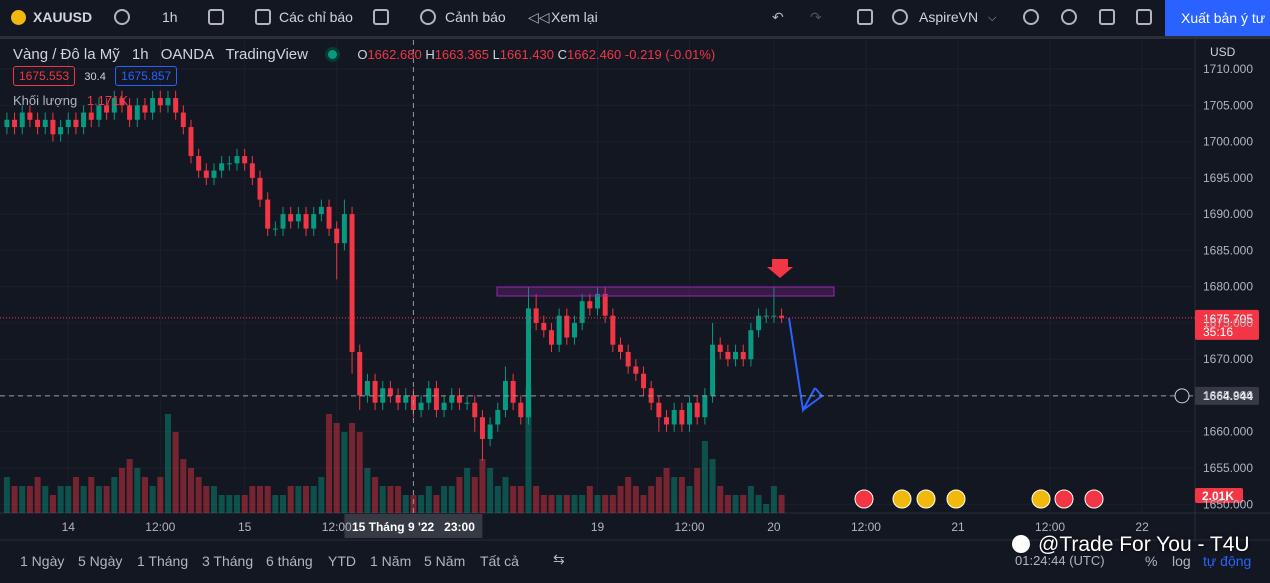 This screenshot has width=1270, height=583. I want to click on range-button: 1 Năm, so click(391, 561).